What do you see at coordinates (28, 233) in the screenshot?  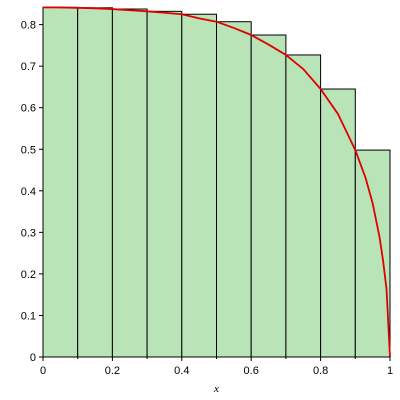 I see `y-tick-label: 0.3` at bounding box center [28, 233].